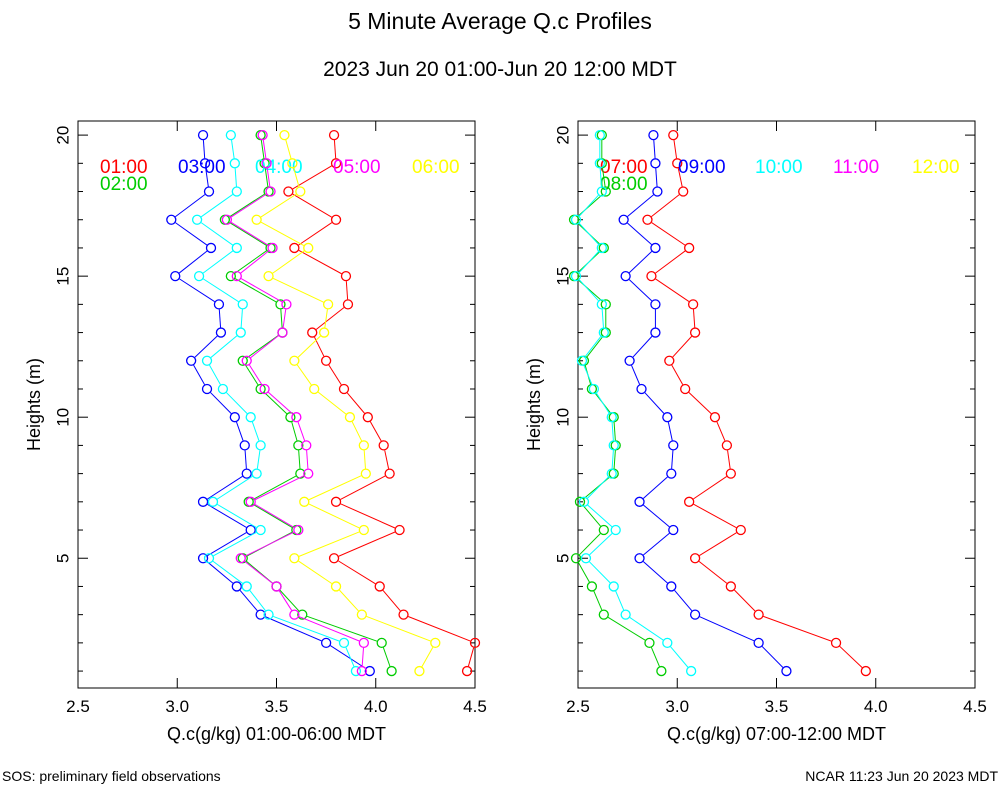 The image size is (1000, 800). I want to click on y-tick-label: 15, so click(62, 276).